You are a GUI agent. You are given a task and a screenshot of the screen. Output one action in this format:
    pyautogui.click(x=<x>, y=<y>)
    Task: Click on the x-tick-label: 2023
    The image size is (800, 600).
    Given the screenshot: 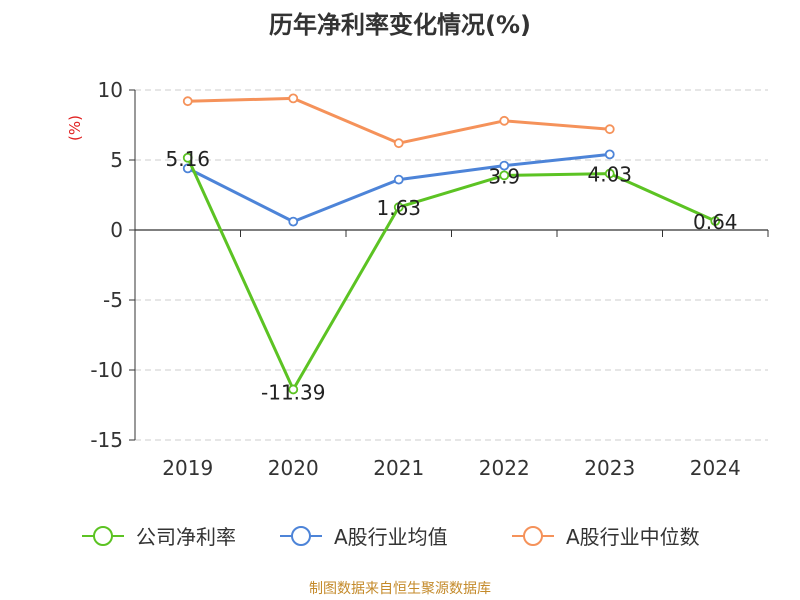 What is the action you would take?
    pyautogui.click(x=609, y=468)
    